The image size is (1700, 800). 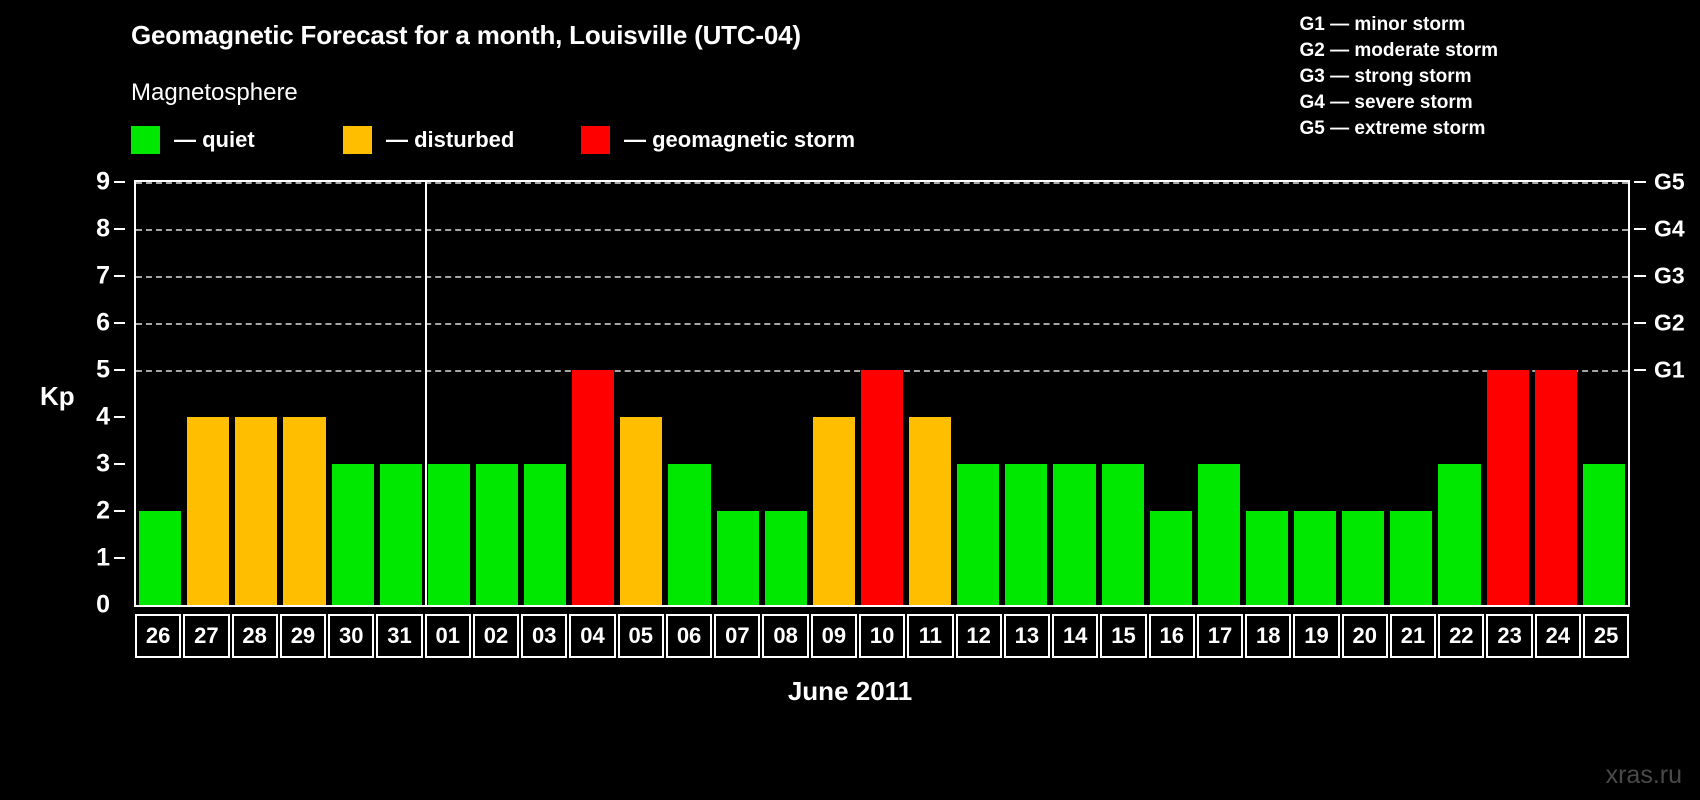 I want to click on g-axis-tick-G4, so click(x=1640, y=229).